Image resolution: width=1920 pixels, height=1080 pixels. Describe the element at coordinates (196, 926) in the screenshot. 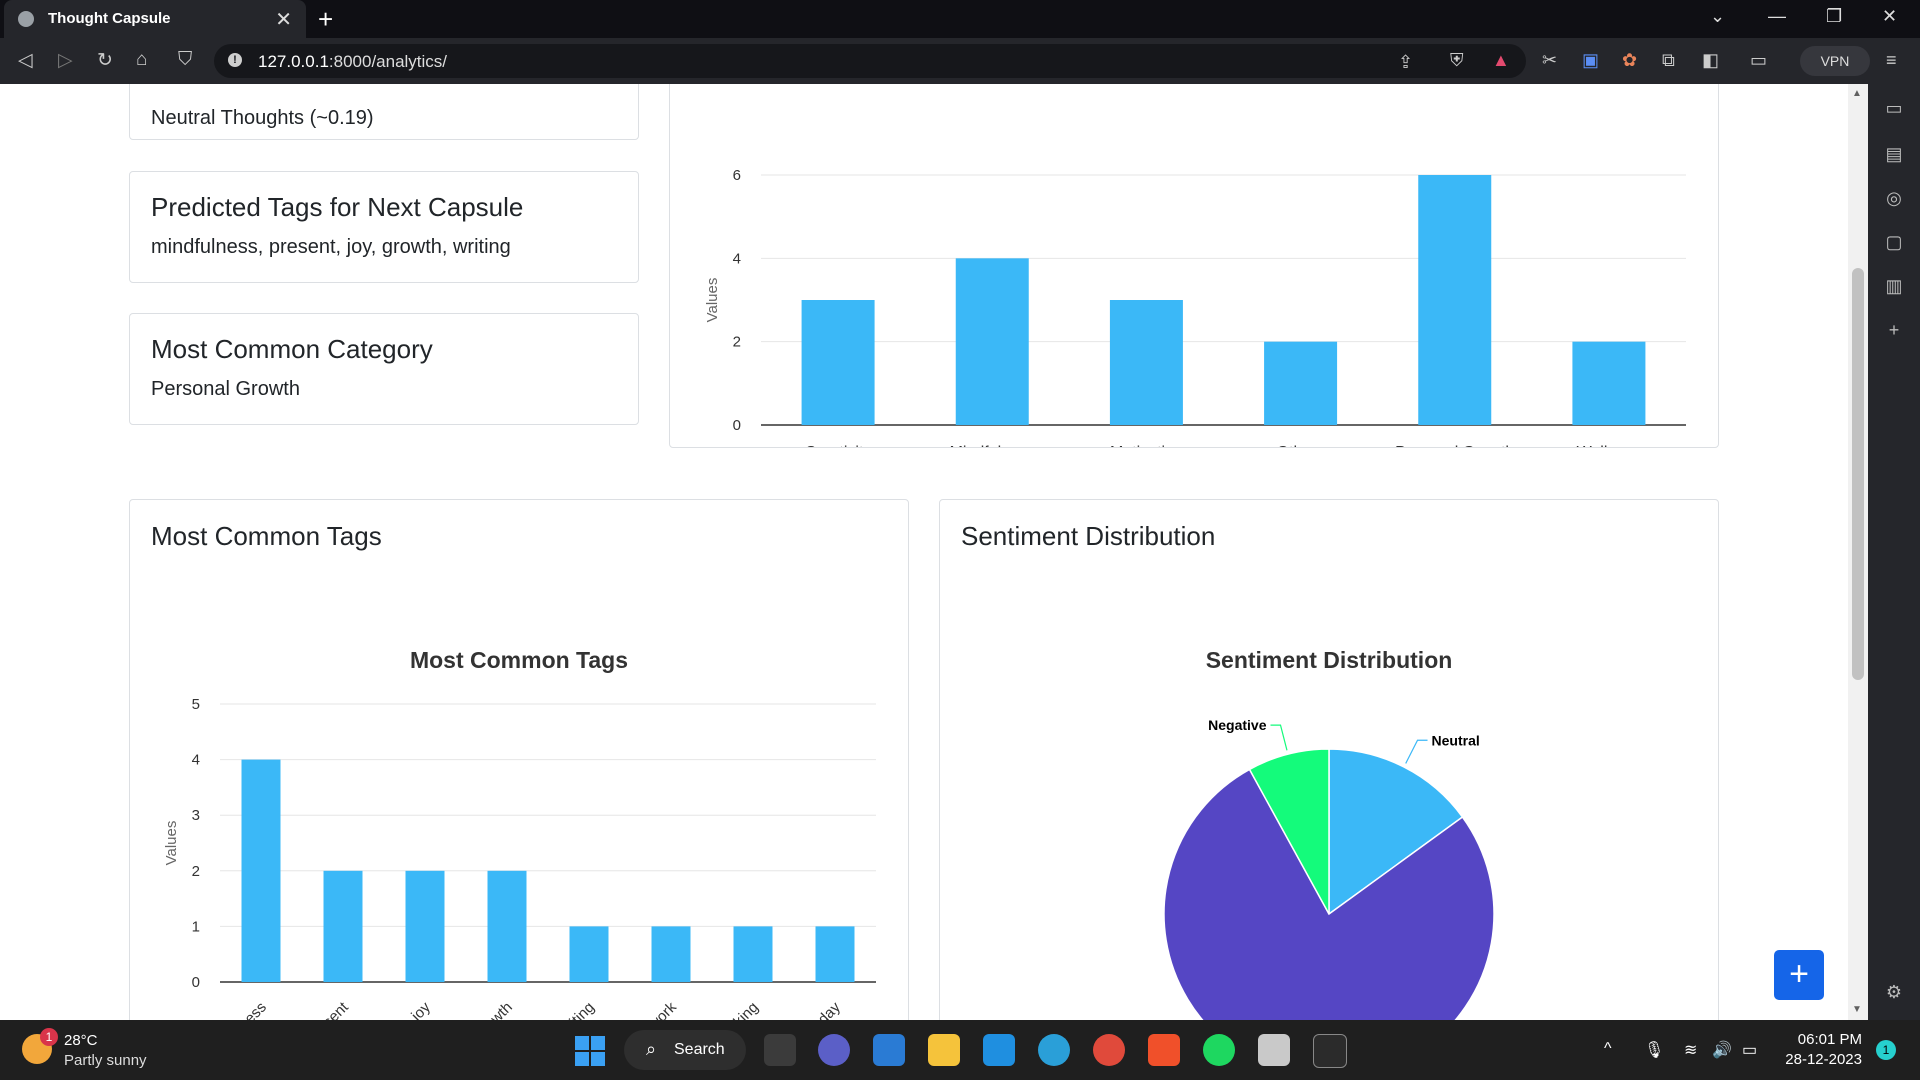

I see `y-tick-label: 1` at that location.